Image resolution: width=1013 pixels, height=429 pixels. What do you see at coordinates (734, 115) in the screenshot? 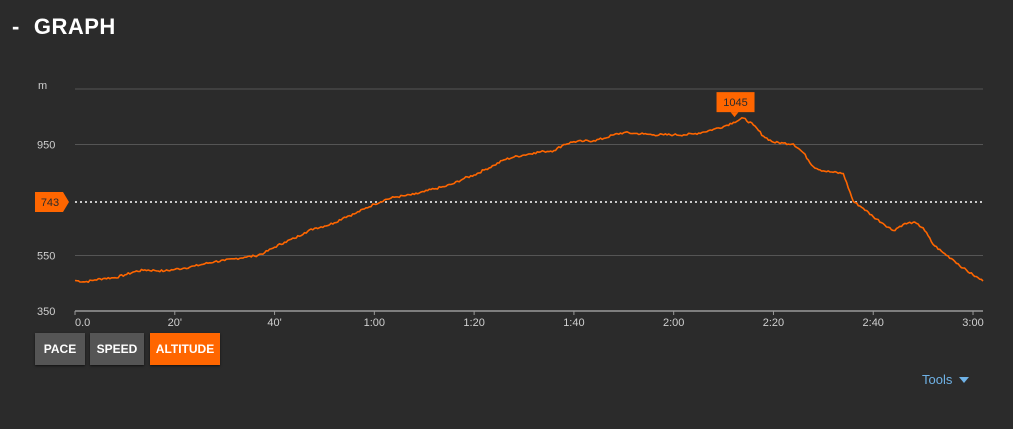
I see `max-marker-pointer` at bounding box center [734, 115].